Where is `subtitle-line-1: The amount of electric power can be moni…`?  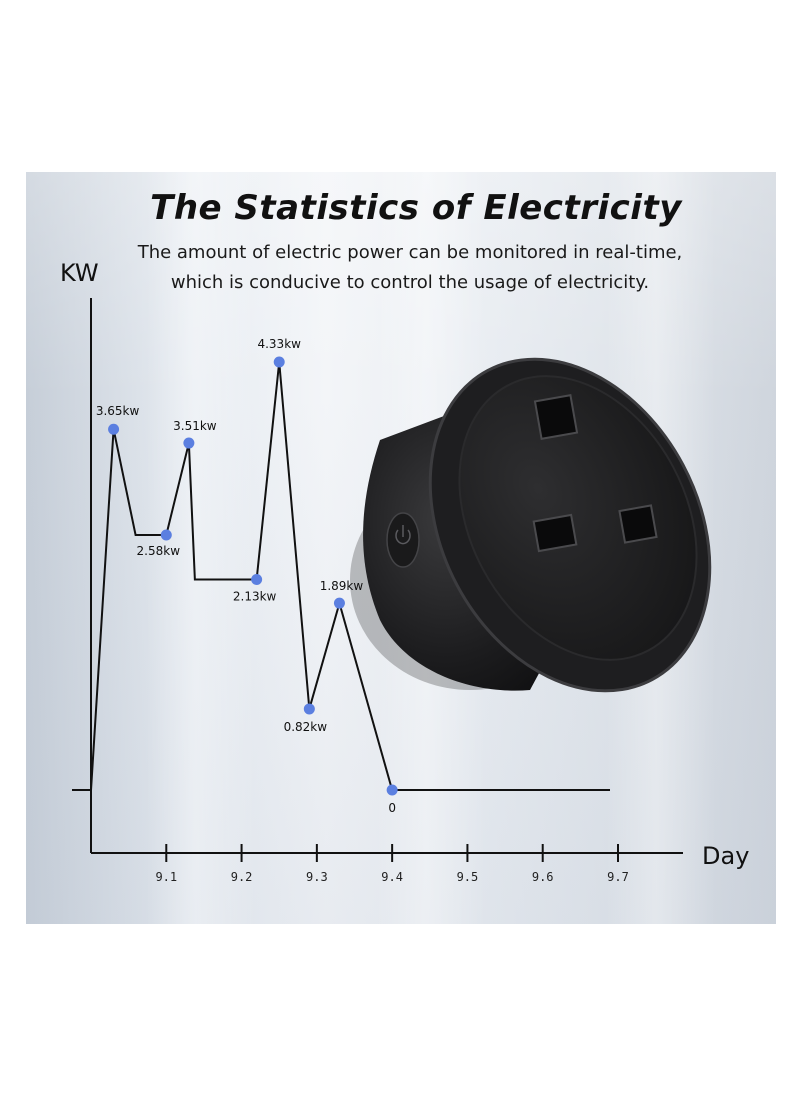 subtitle-line-1: The amount of electric power can be moni… is located at coordinates (410, 252).